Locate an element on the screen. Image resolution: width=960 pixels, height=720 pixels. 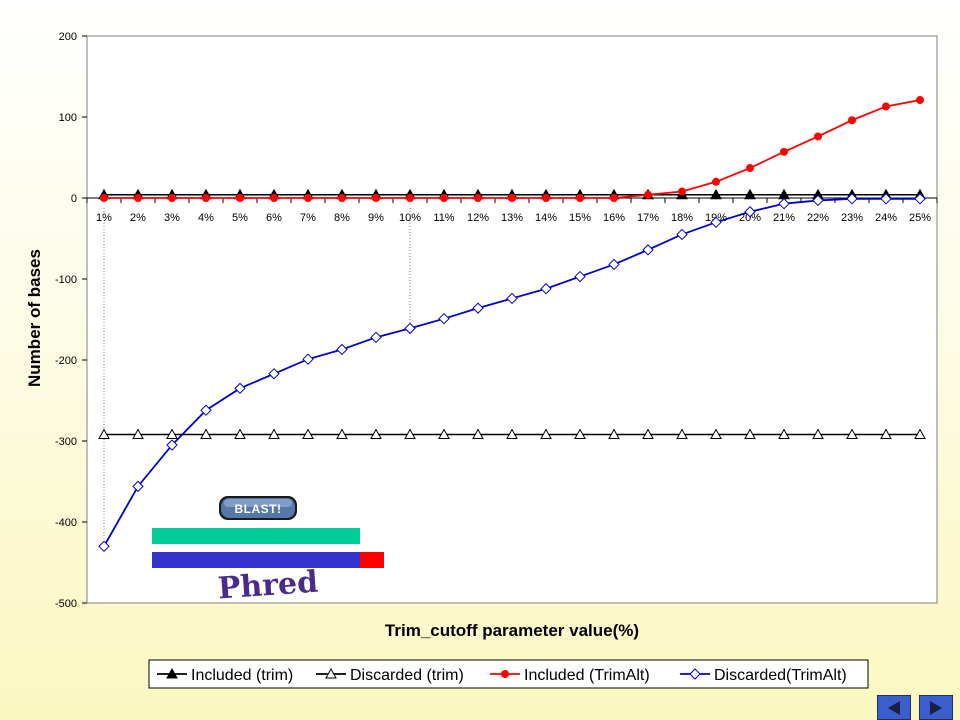
right-triangle-icon is located at coordinates (936, 707).